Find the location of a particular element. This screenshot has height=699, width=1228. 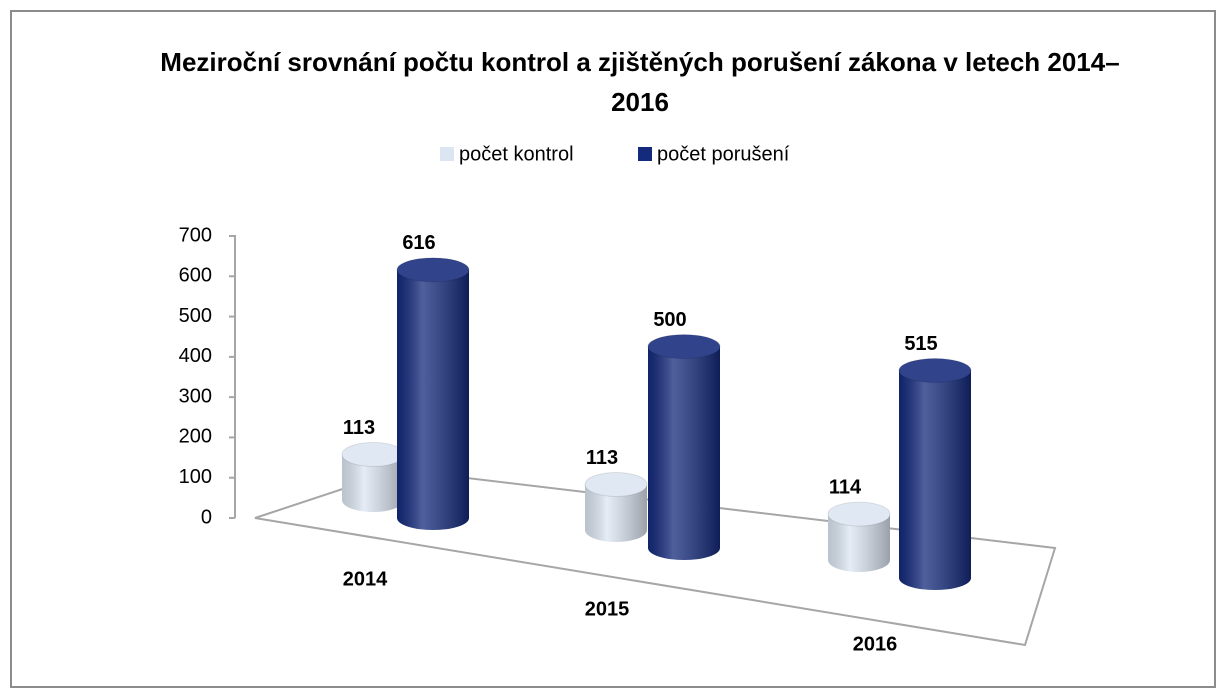

y-tick-label: 400 is located at coordinates (195, 356).